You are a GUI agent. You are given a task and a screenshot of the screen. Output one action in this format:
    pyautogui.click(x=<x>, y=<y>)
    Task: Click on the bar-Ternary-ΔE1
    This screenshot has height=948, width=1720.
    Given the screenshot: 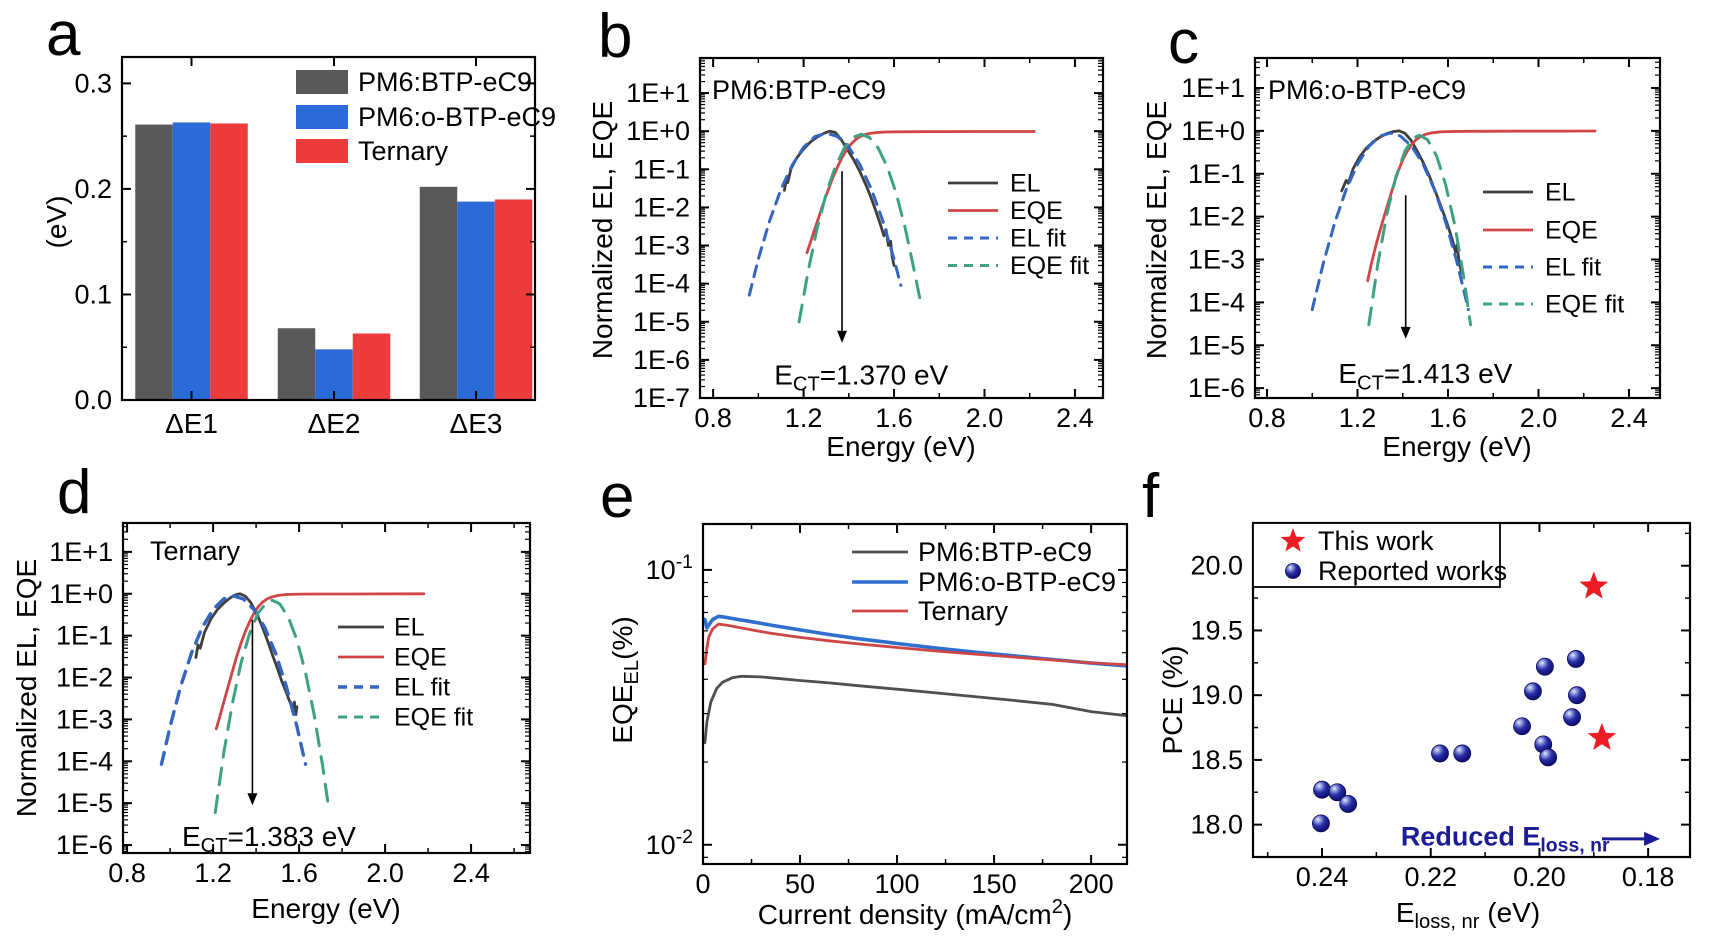 What is the action you would take?
    pyautogui.click(x=229, y=261)
    